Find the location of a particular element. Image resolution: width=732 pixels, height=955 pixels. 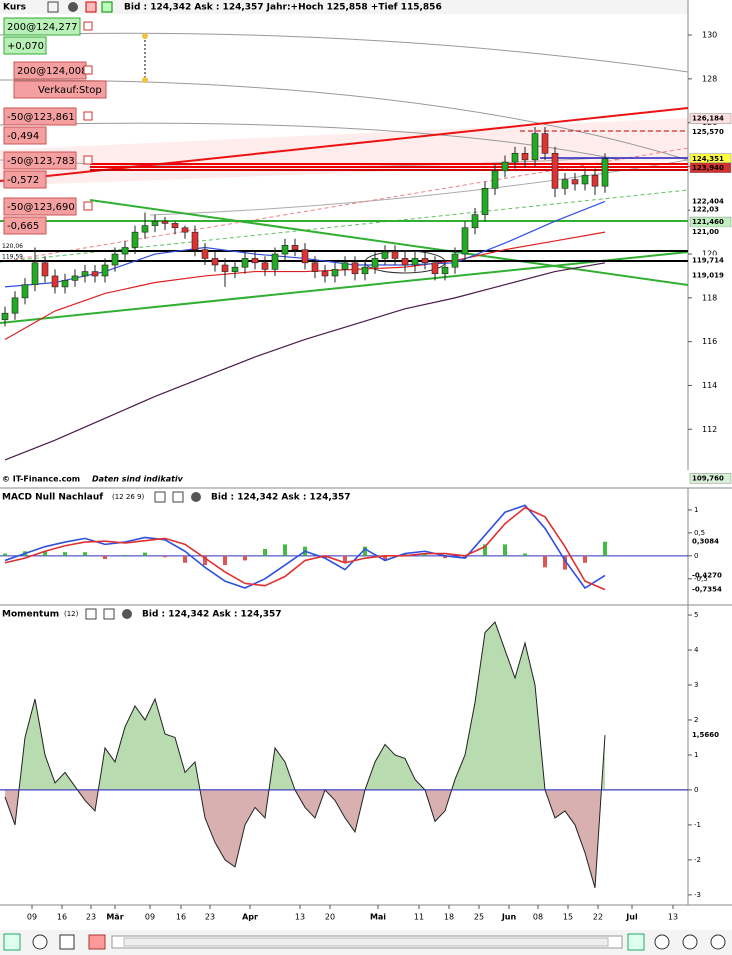

moving-average is located at coordinates (305, 285).